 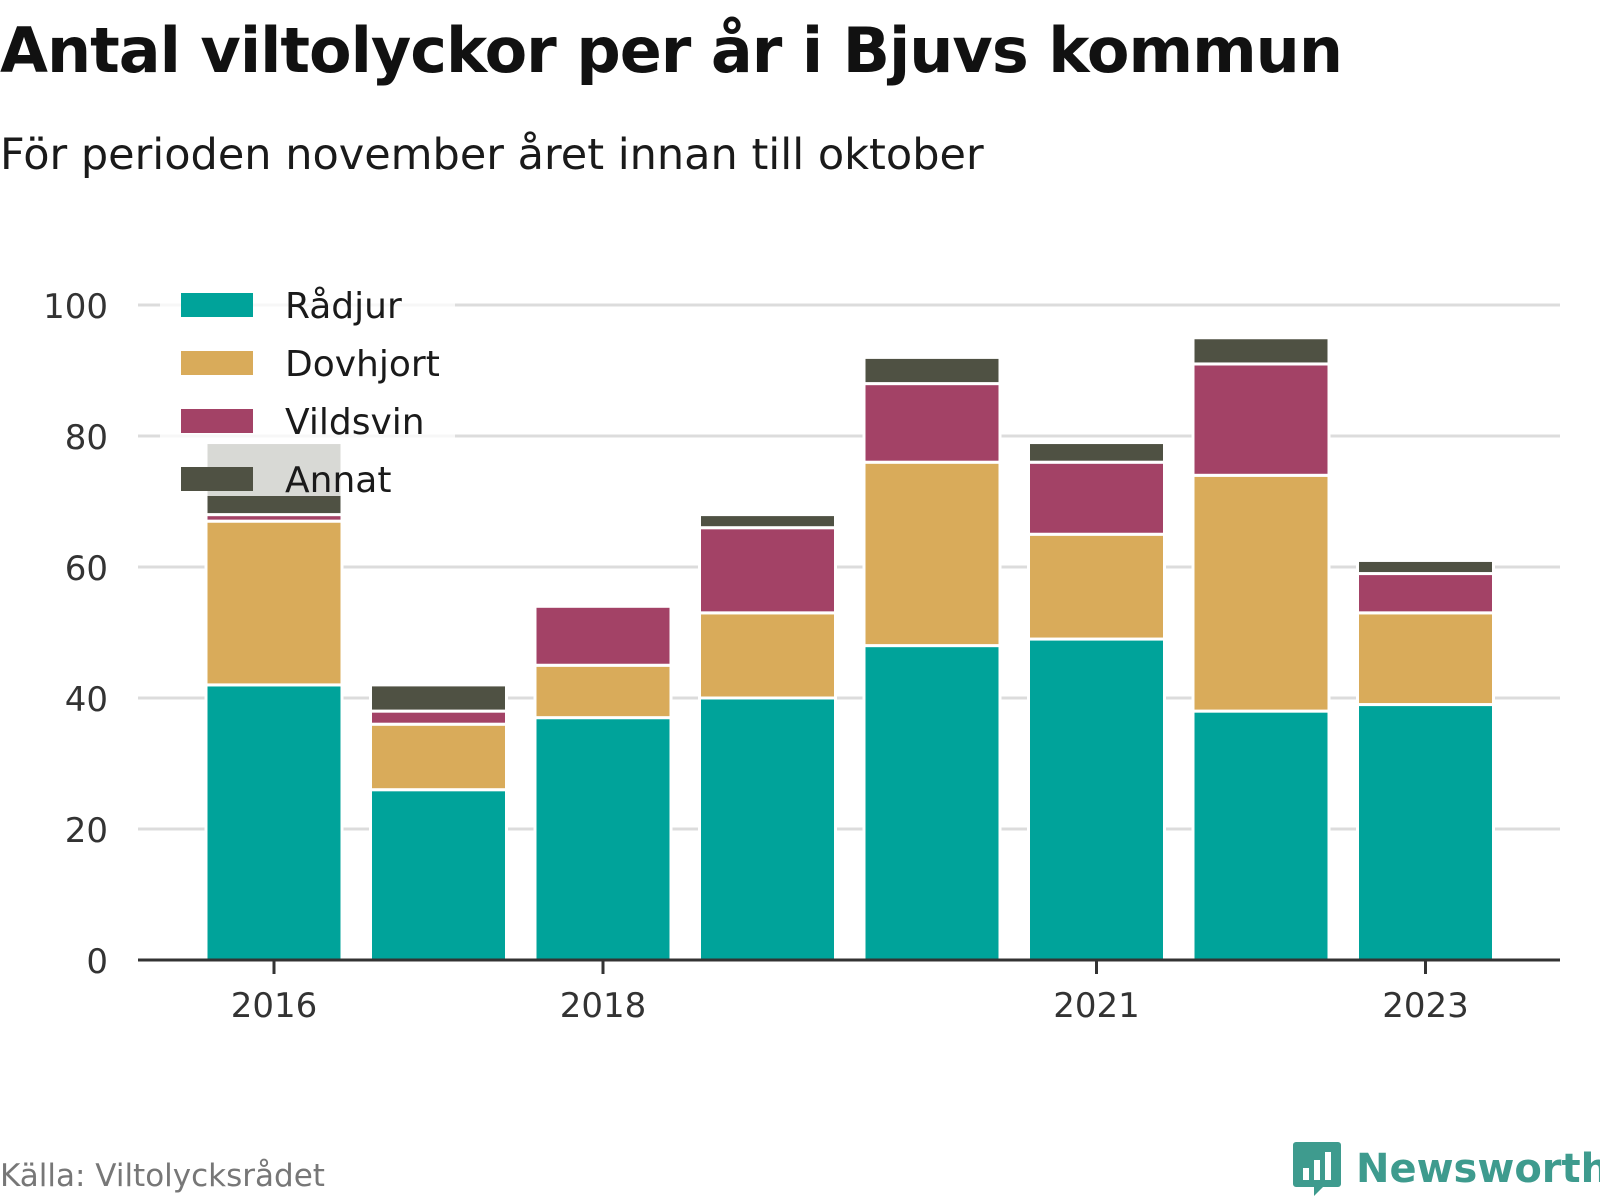 I want to click on y-tick-label: 20, so click(x=86, y=831).